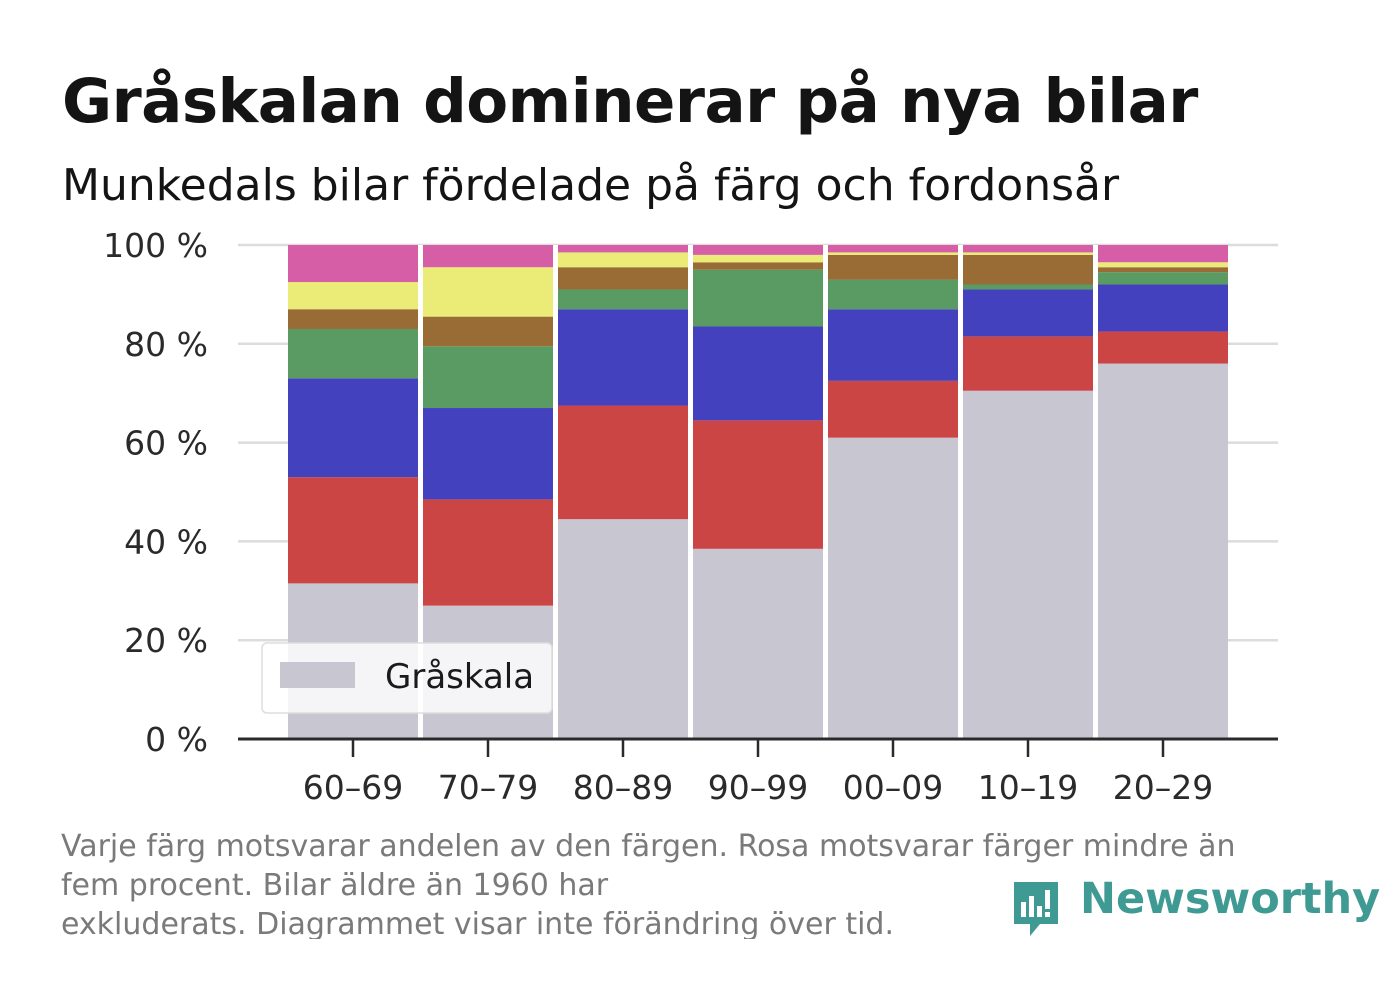  Describe the element at coordinates (317, 675) in the screenshot. I see `legend-swatch` at that location.